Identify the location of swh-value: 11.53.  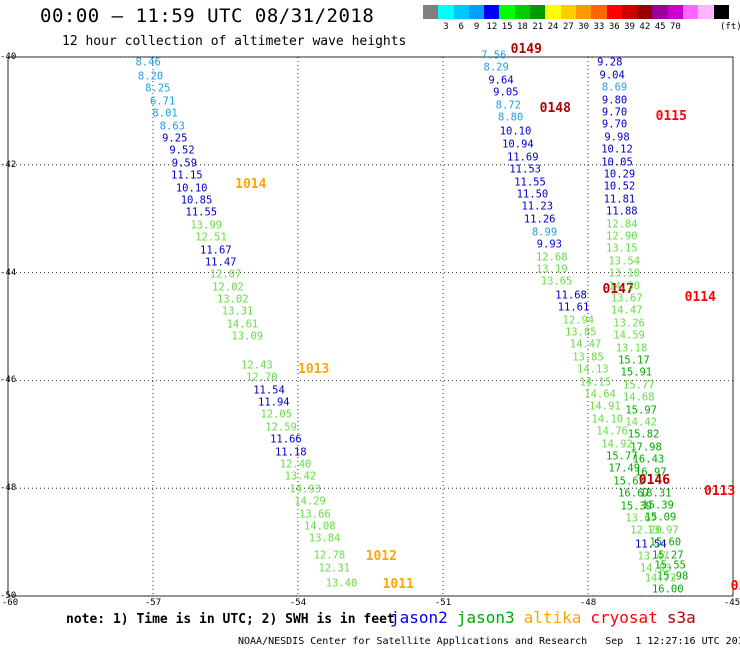
(525, 169).